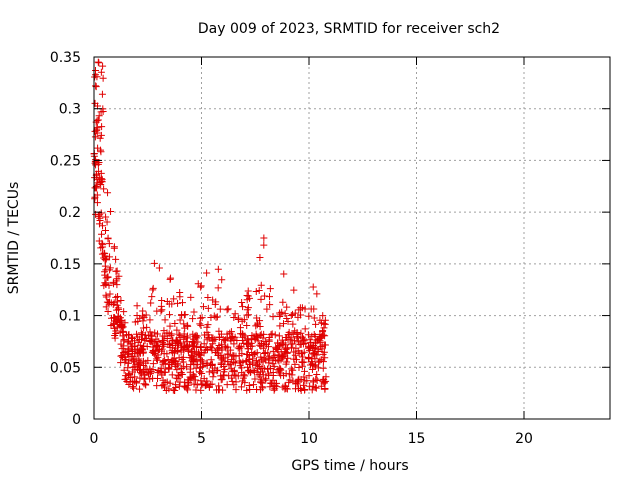 The width and height of the screenshot is (640, 480). I want to click on x-axis-label: GPS time / hours, so click(349, 466).